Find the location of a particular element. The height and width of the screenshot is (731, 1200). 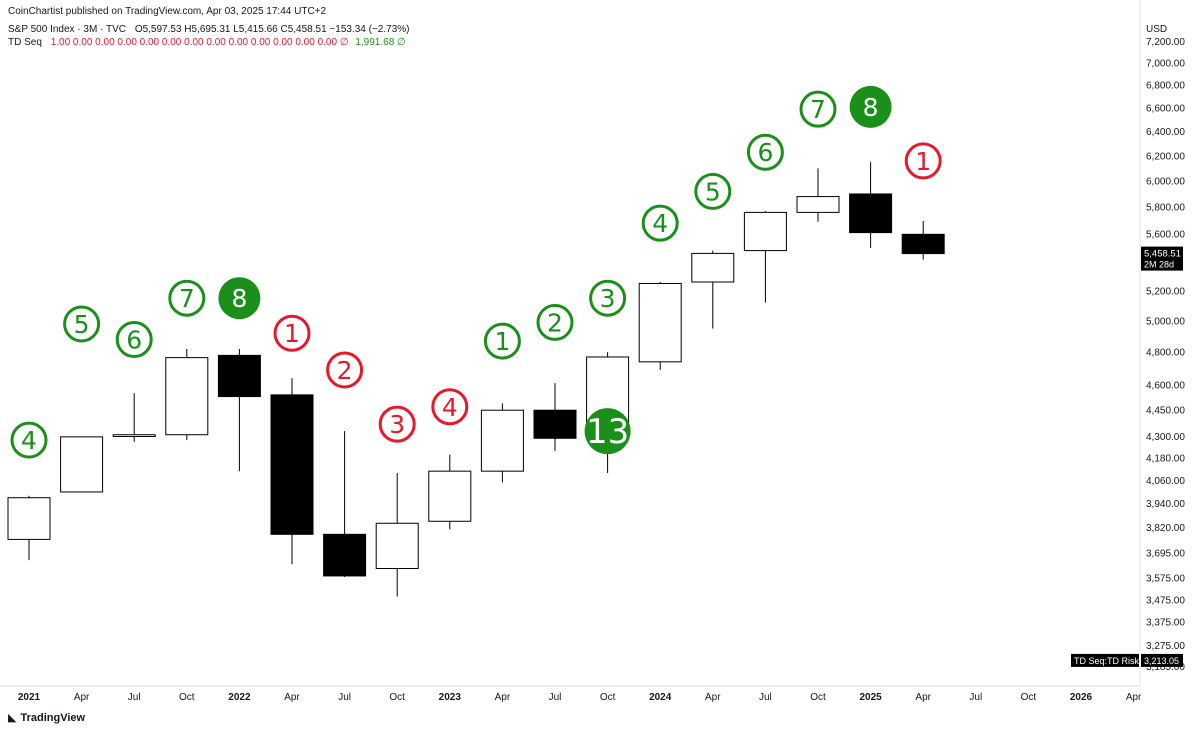

price-tick-label: 6,000.00 is located at coordinates (1165, 182).